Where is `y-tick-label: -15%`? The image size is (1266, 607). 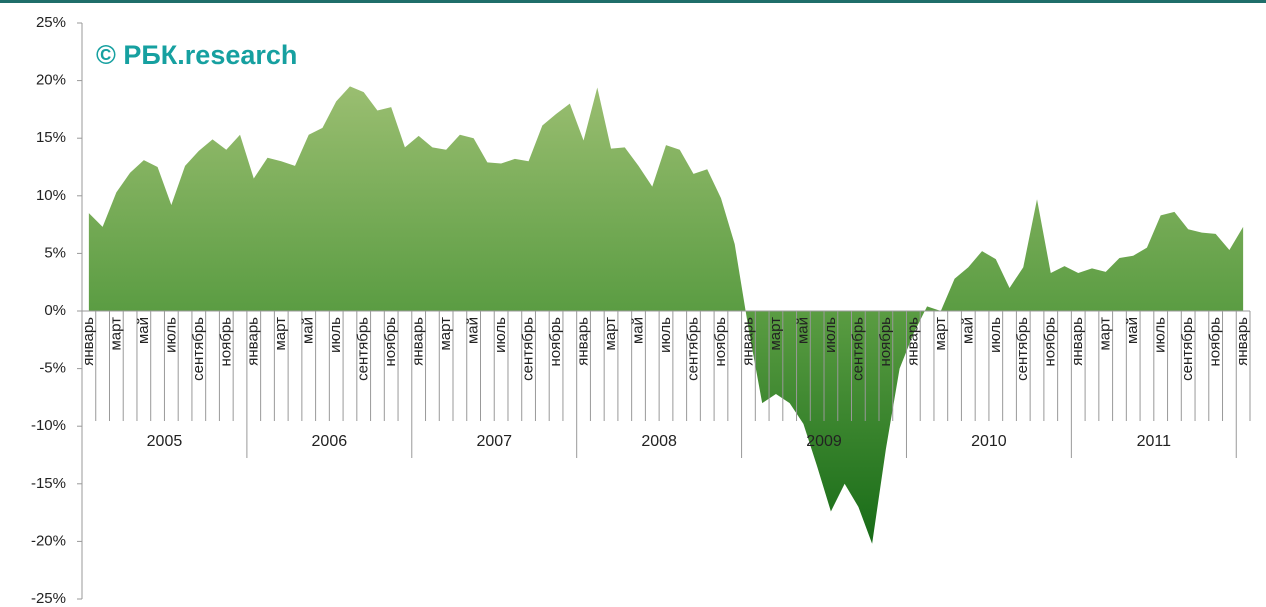
y-tick-label: -15% is located at coordinates (48, 483).